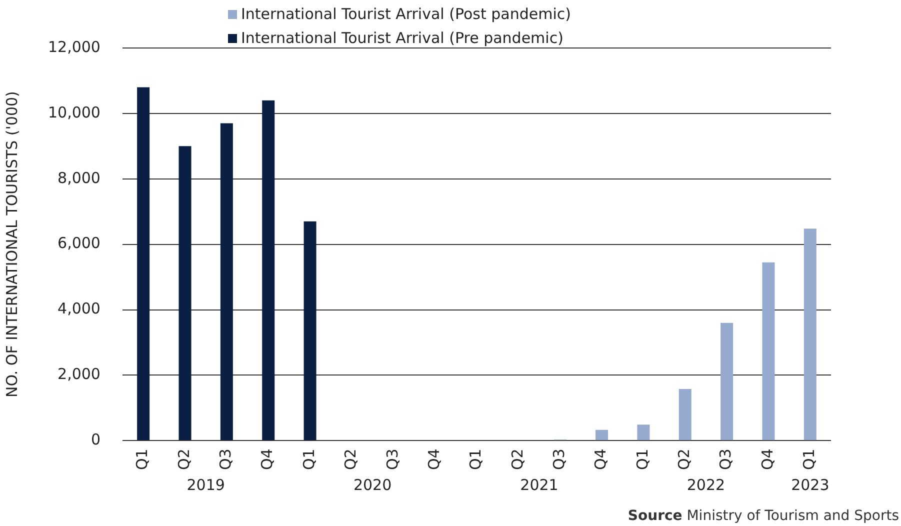  Describe the element at coordinates (79, 374) in the screenshot. I see `y-tick-label: 2,000` at that location.